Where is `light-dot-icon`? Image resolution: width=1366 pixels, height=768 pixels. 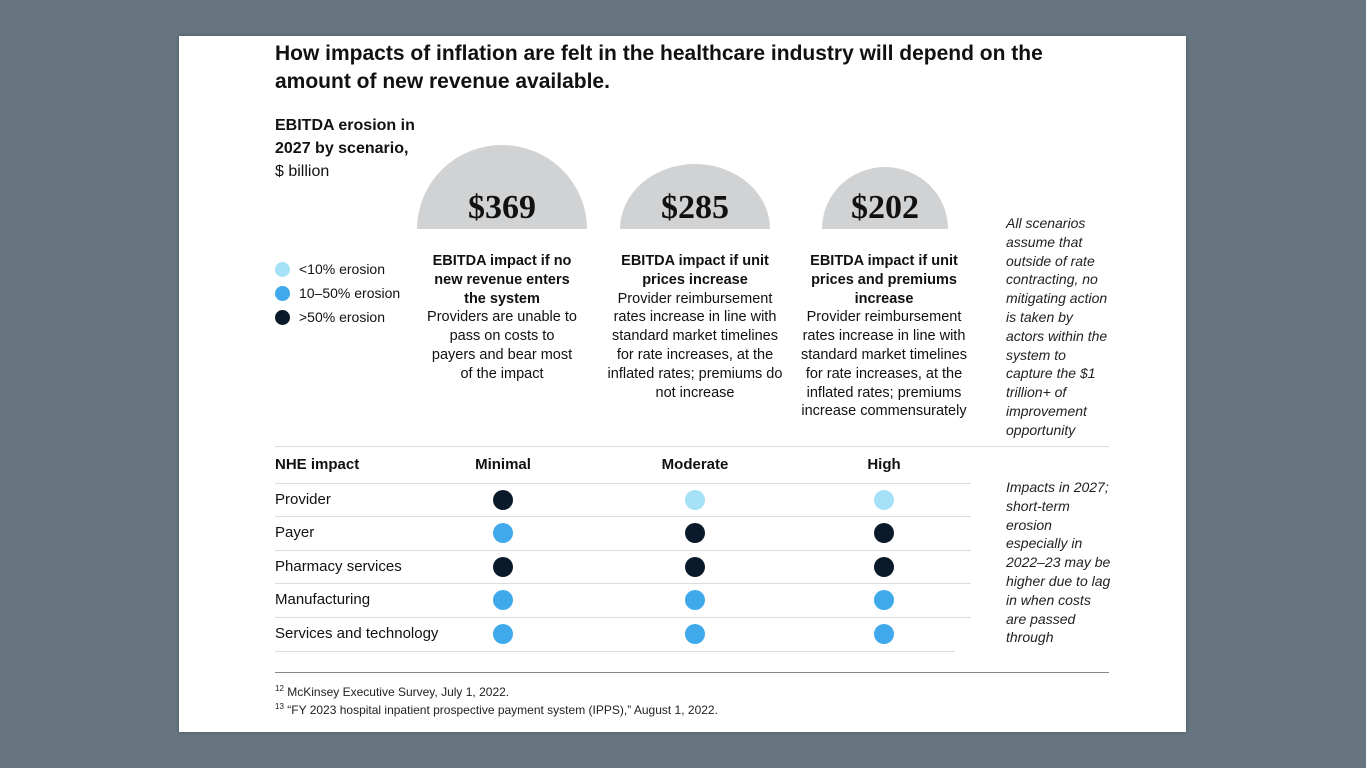
light-dot-icon is located at coordinates (282, 269).